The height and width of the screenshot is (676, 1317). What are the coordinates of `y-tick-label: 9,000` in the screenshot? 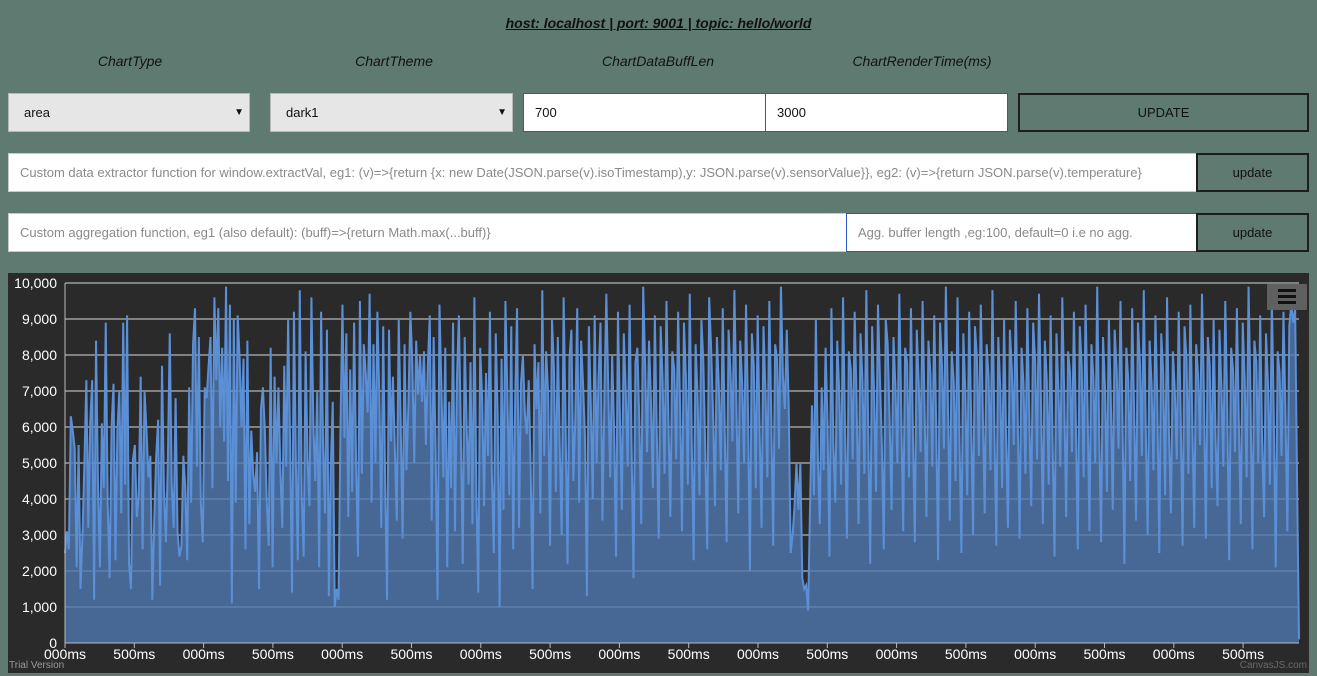 It's located at (39, 319).